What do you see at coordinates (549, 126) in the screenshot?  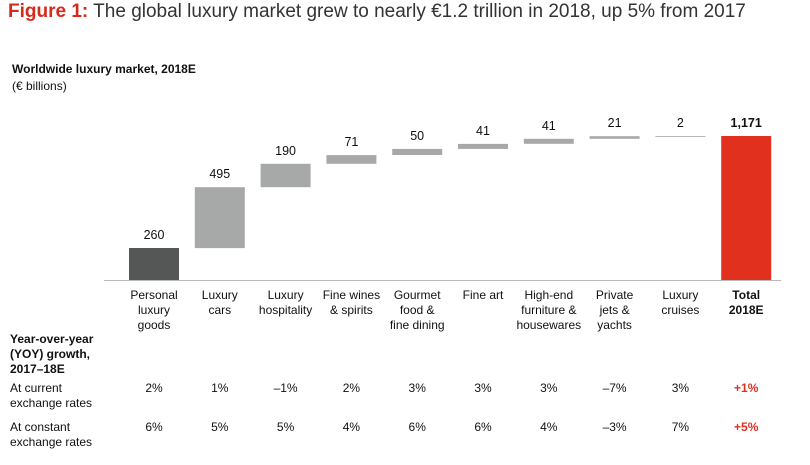 I see `value-label-6: 41` at bounding box center [549, 126].